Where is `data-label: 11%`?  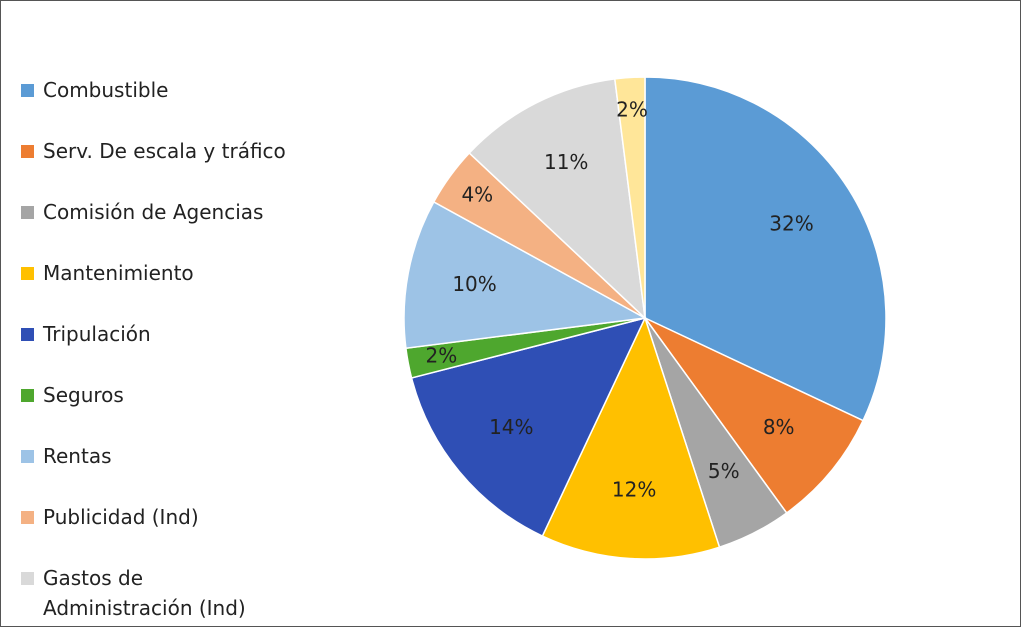 data-label: 11% is located at coordinates (566, 162).